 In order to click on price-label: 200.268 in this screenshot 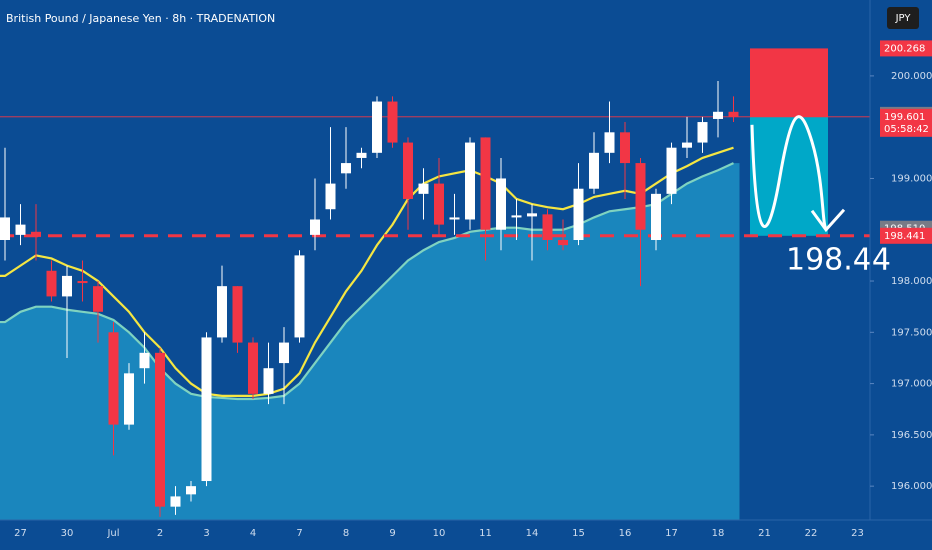, I will do `click(904, 48)`.